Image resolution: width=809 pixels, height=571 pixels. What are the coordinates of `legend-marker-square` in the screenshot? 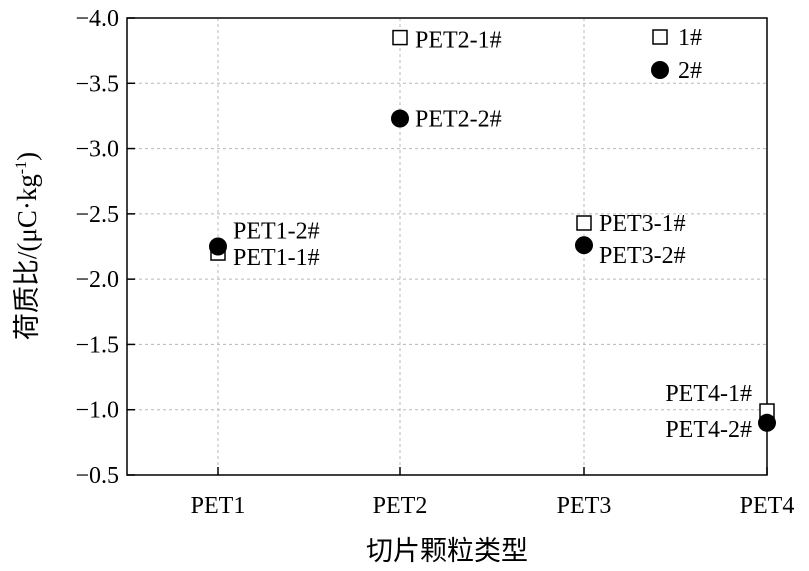 It's located at (660, 37).